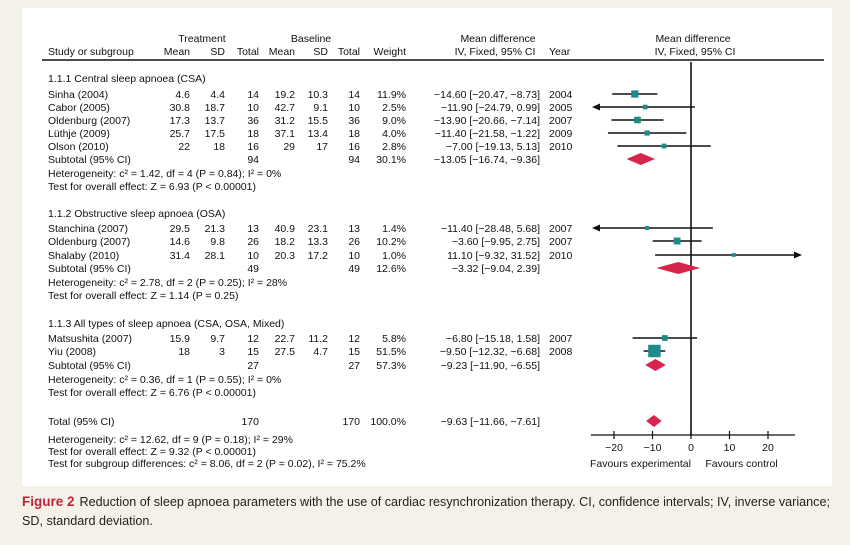 This screenshot has width=850, height=545. What do you see at coordinates (487, 121) in the screenshot?
I see `study-ci-text: −13.90 [−20.66, −7.14]` at bounding box center [487, 121].